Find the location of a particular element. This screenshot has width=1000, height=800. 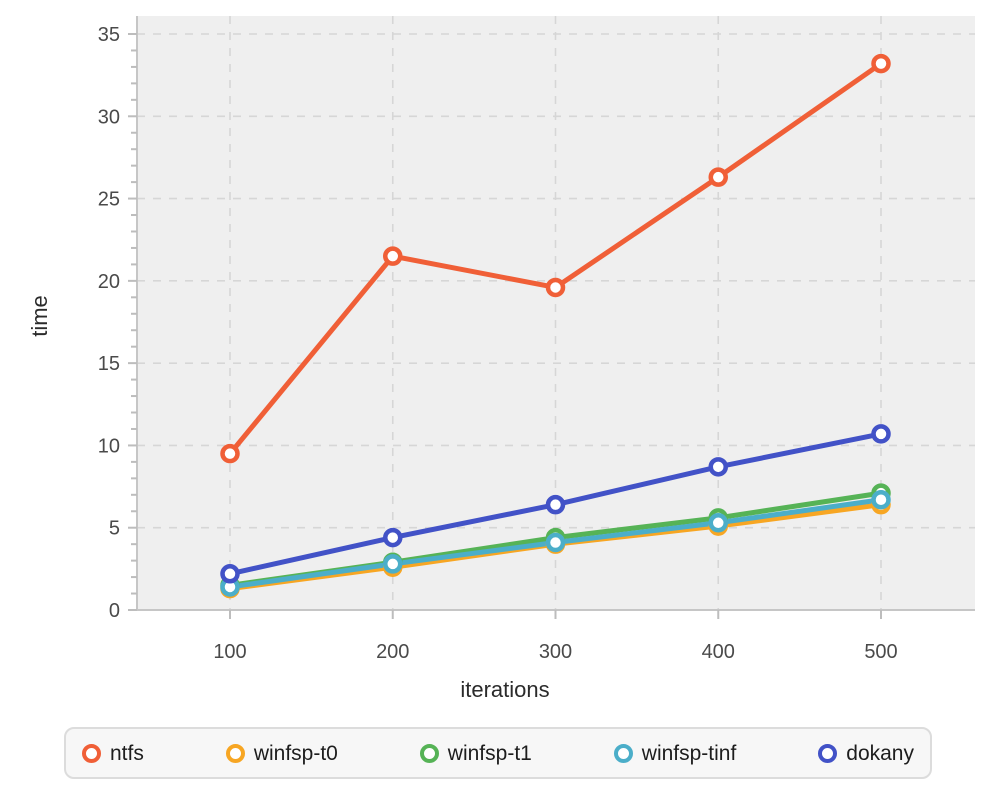

y-tick-label: 0 is located at coordinates (114, 611).